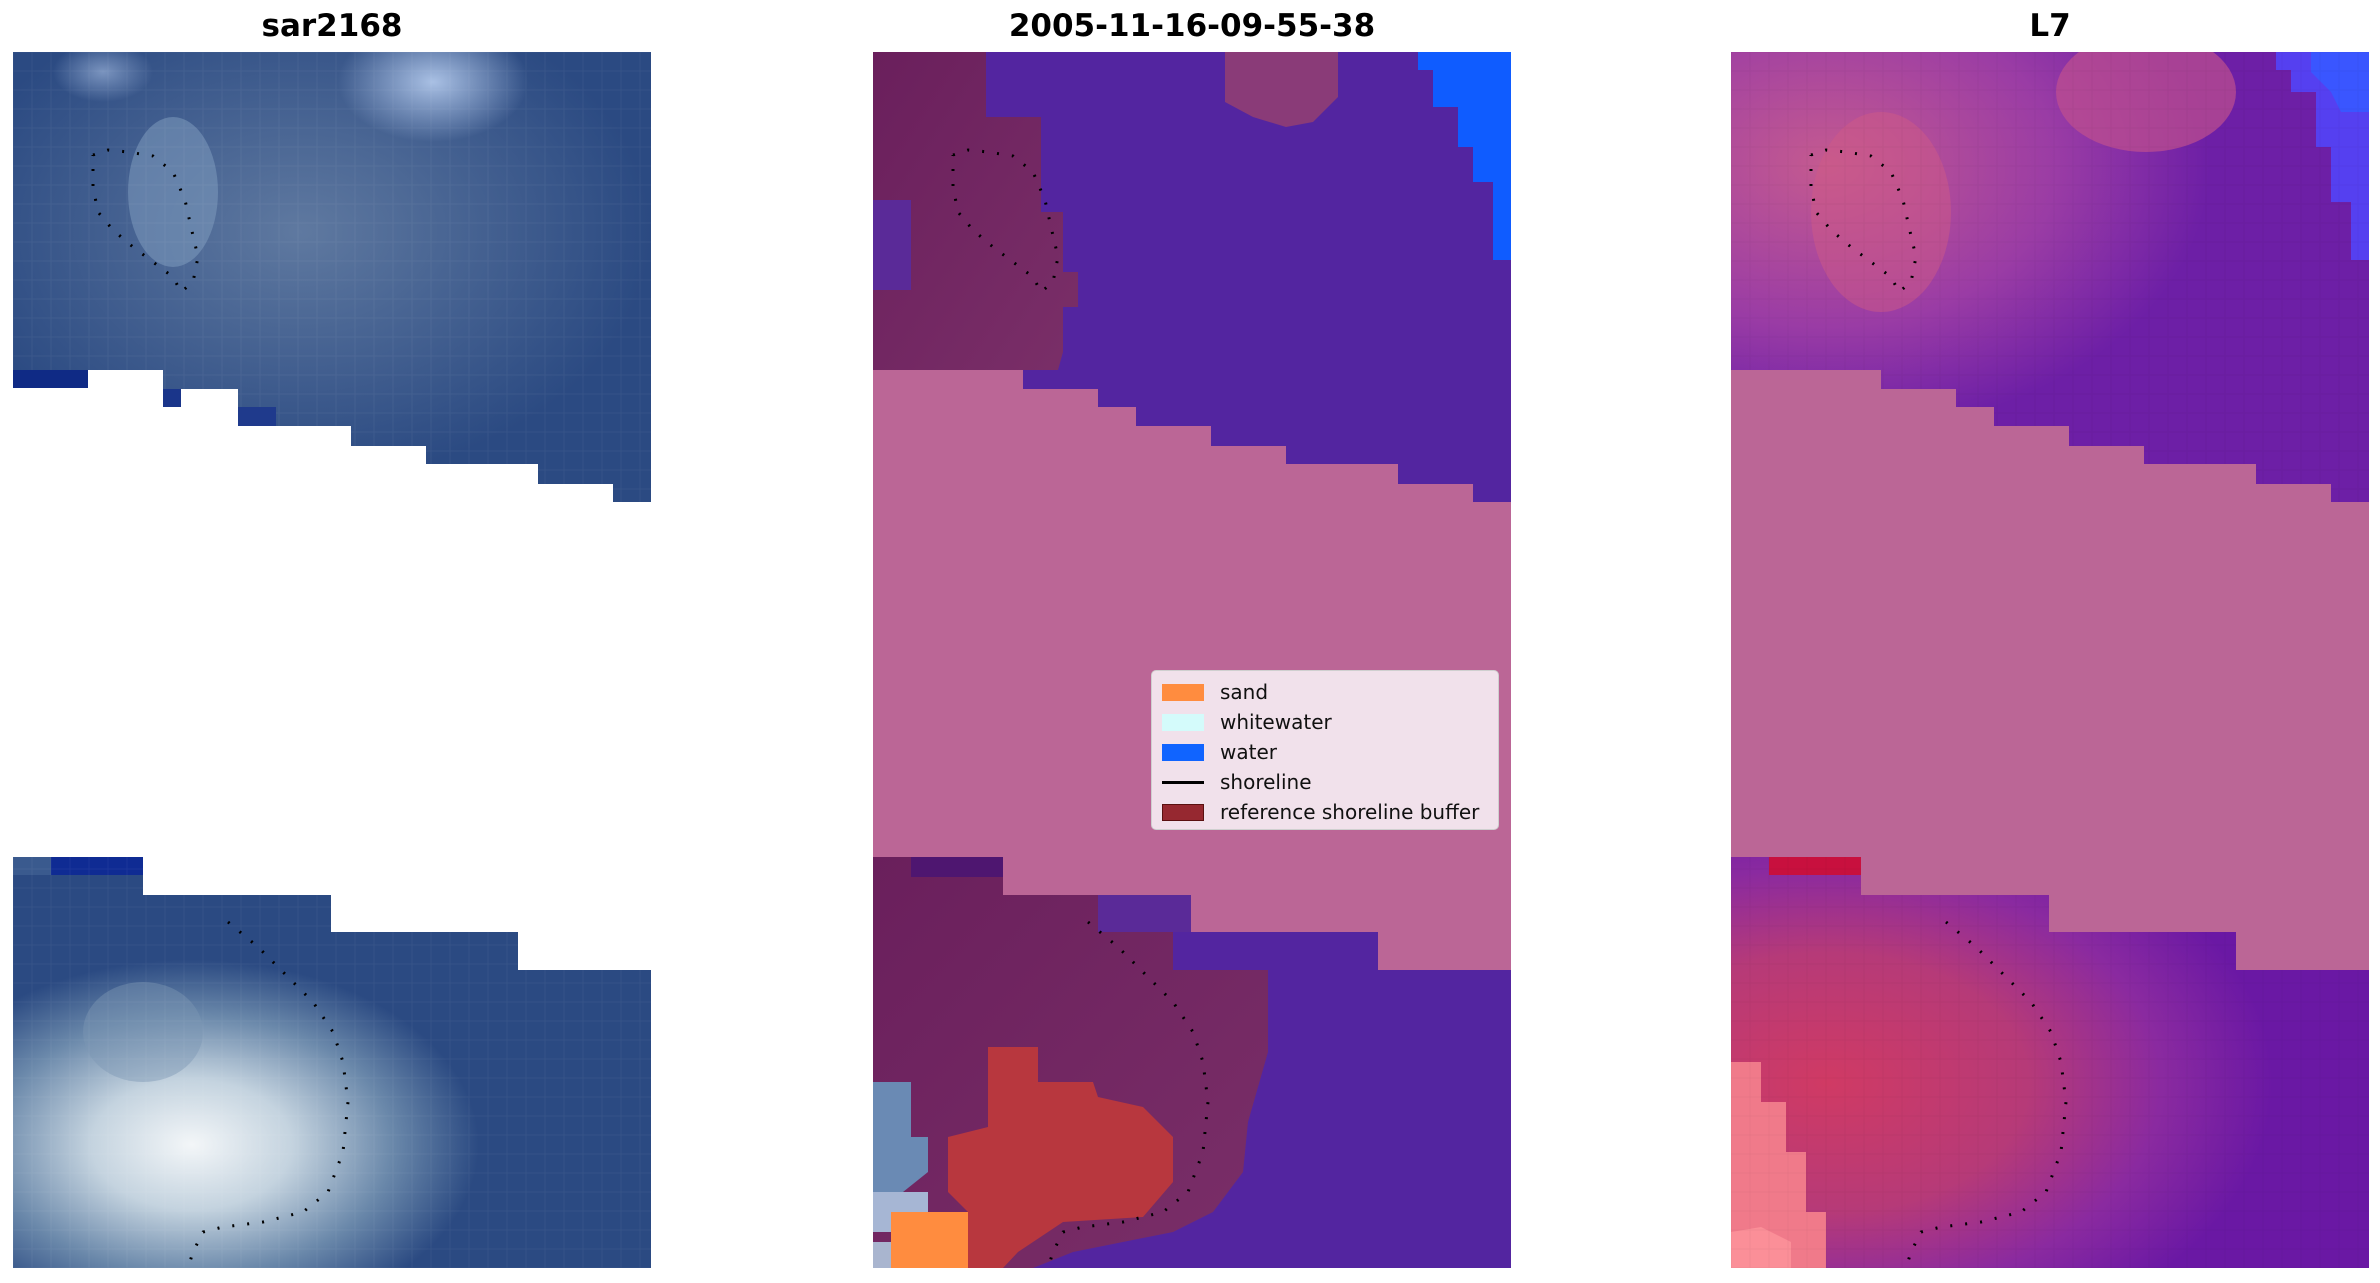 The height and width of the screenshot is (1283, 2380). What do you see at coordinates (1248, 752) in the screenshot?
I see `legend-label: water` at bounding box center [1248, 752].